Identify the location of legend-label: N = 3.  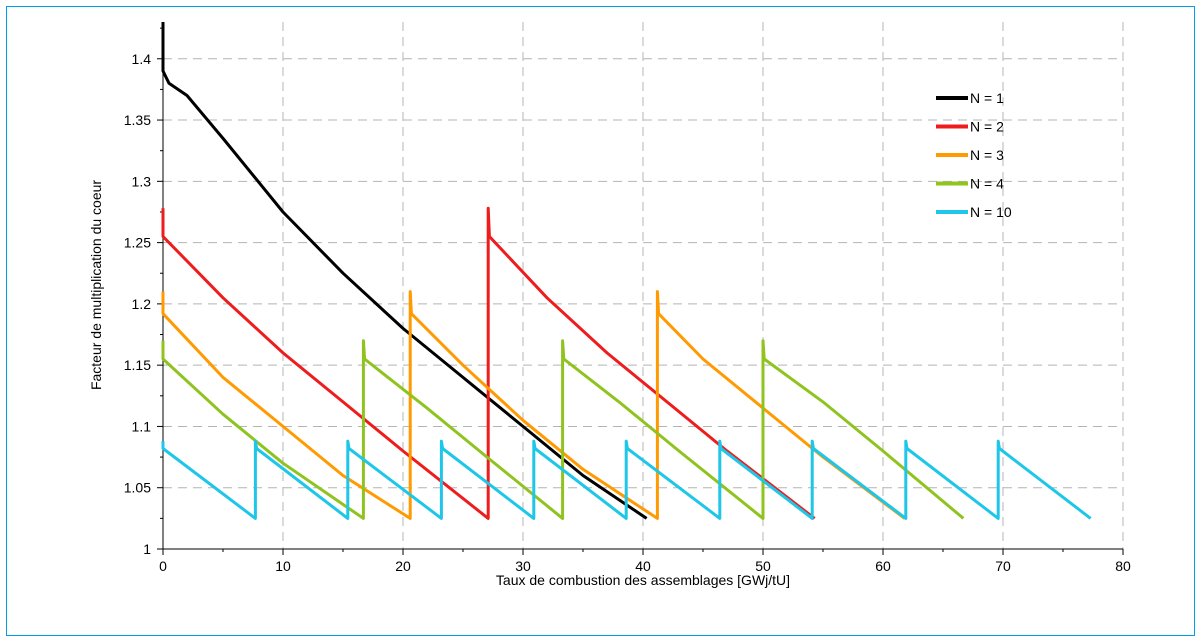
(987, 155).